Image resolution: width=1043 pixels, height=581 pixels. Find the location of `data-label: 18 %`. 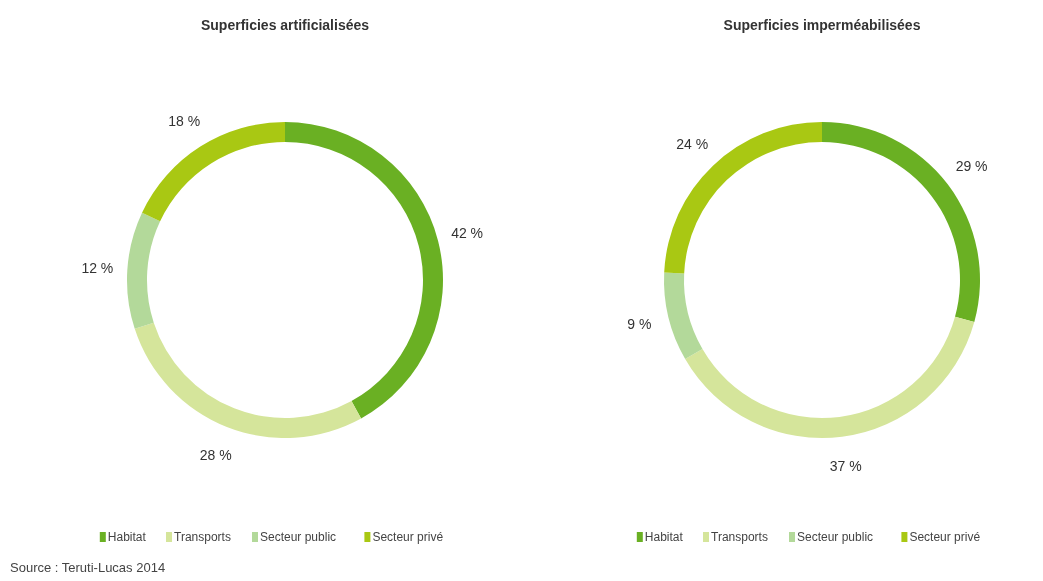

data-label: 18 % is located at coordinates (184, 121).